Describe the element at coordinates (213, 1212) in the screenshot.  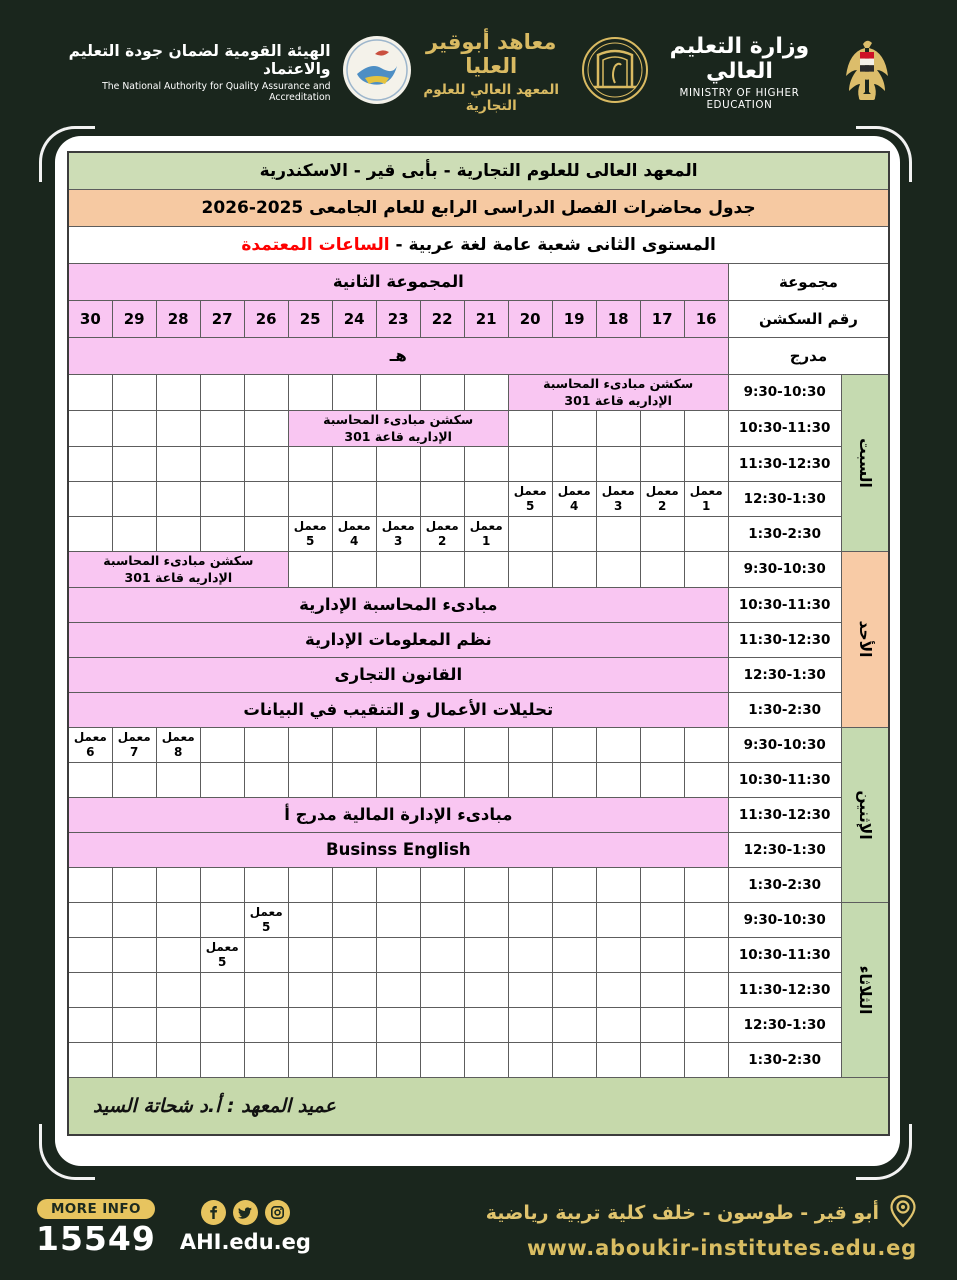
I see `facebook-icon` at that location.